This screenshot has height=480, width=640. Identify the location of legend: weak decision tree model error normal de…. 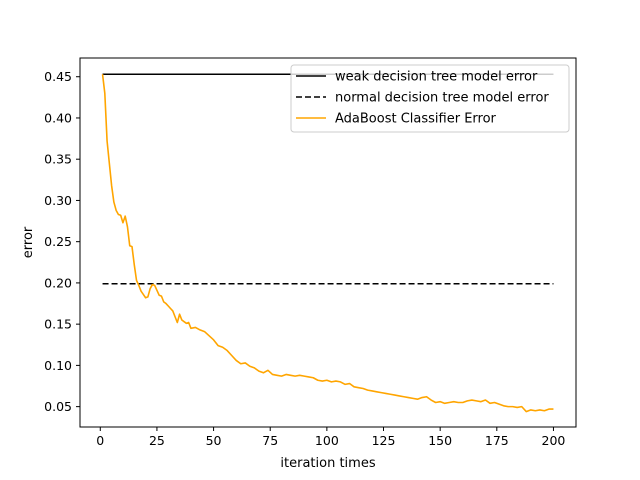
(430, 98).